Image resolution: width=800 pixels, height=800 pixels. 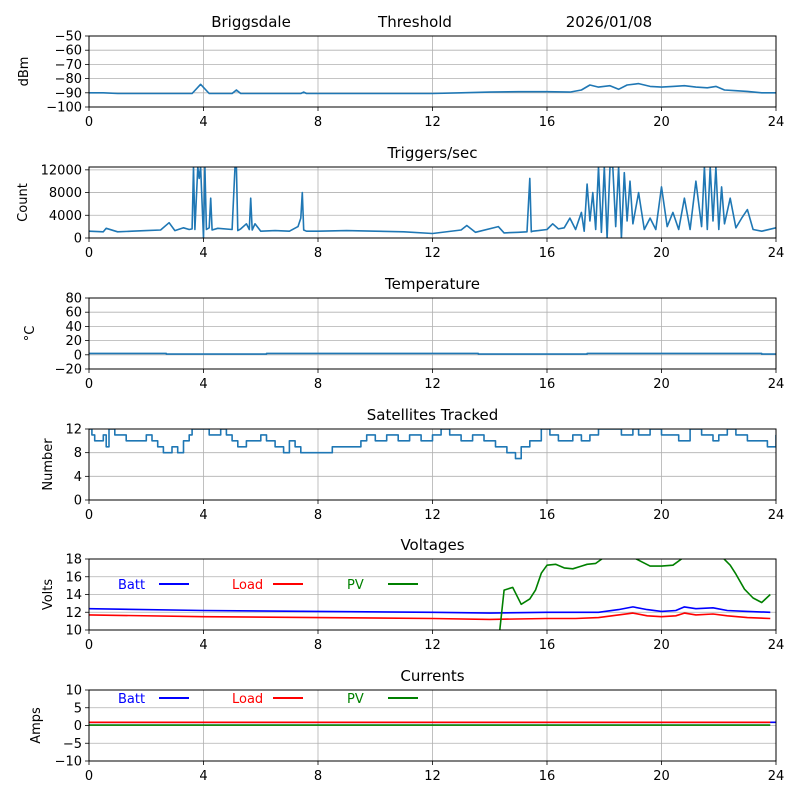 What do you see at coordinates (68, 79) in the screenshot?
I see `y-tick-label: −80` at bounding box center [68, 79].